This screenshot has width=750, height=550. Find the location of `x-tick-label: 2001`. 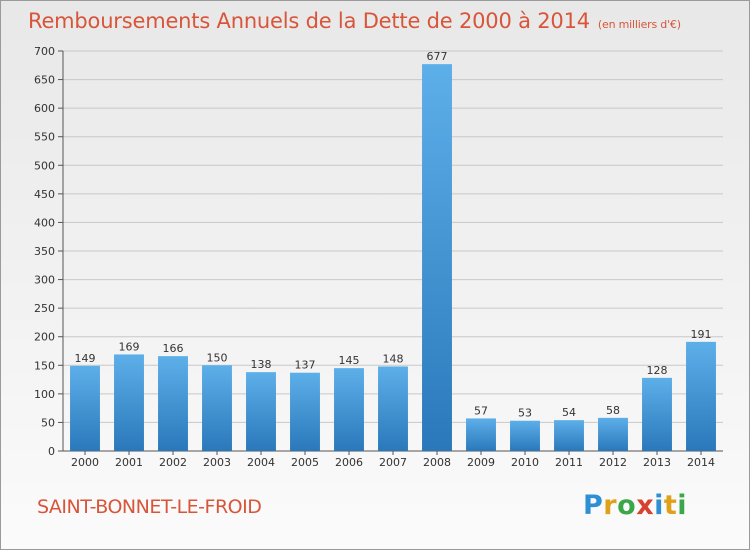

x-tick-label: 2001 is located at coordinates (129, 462).